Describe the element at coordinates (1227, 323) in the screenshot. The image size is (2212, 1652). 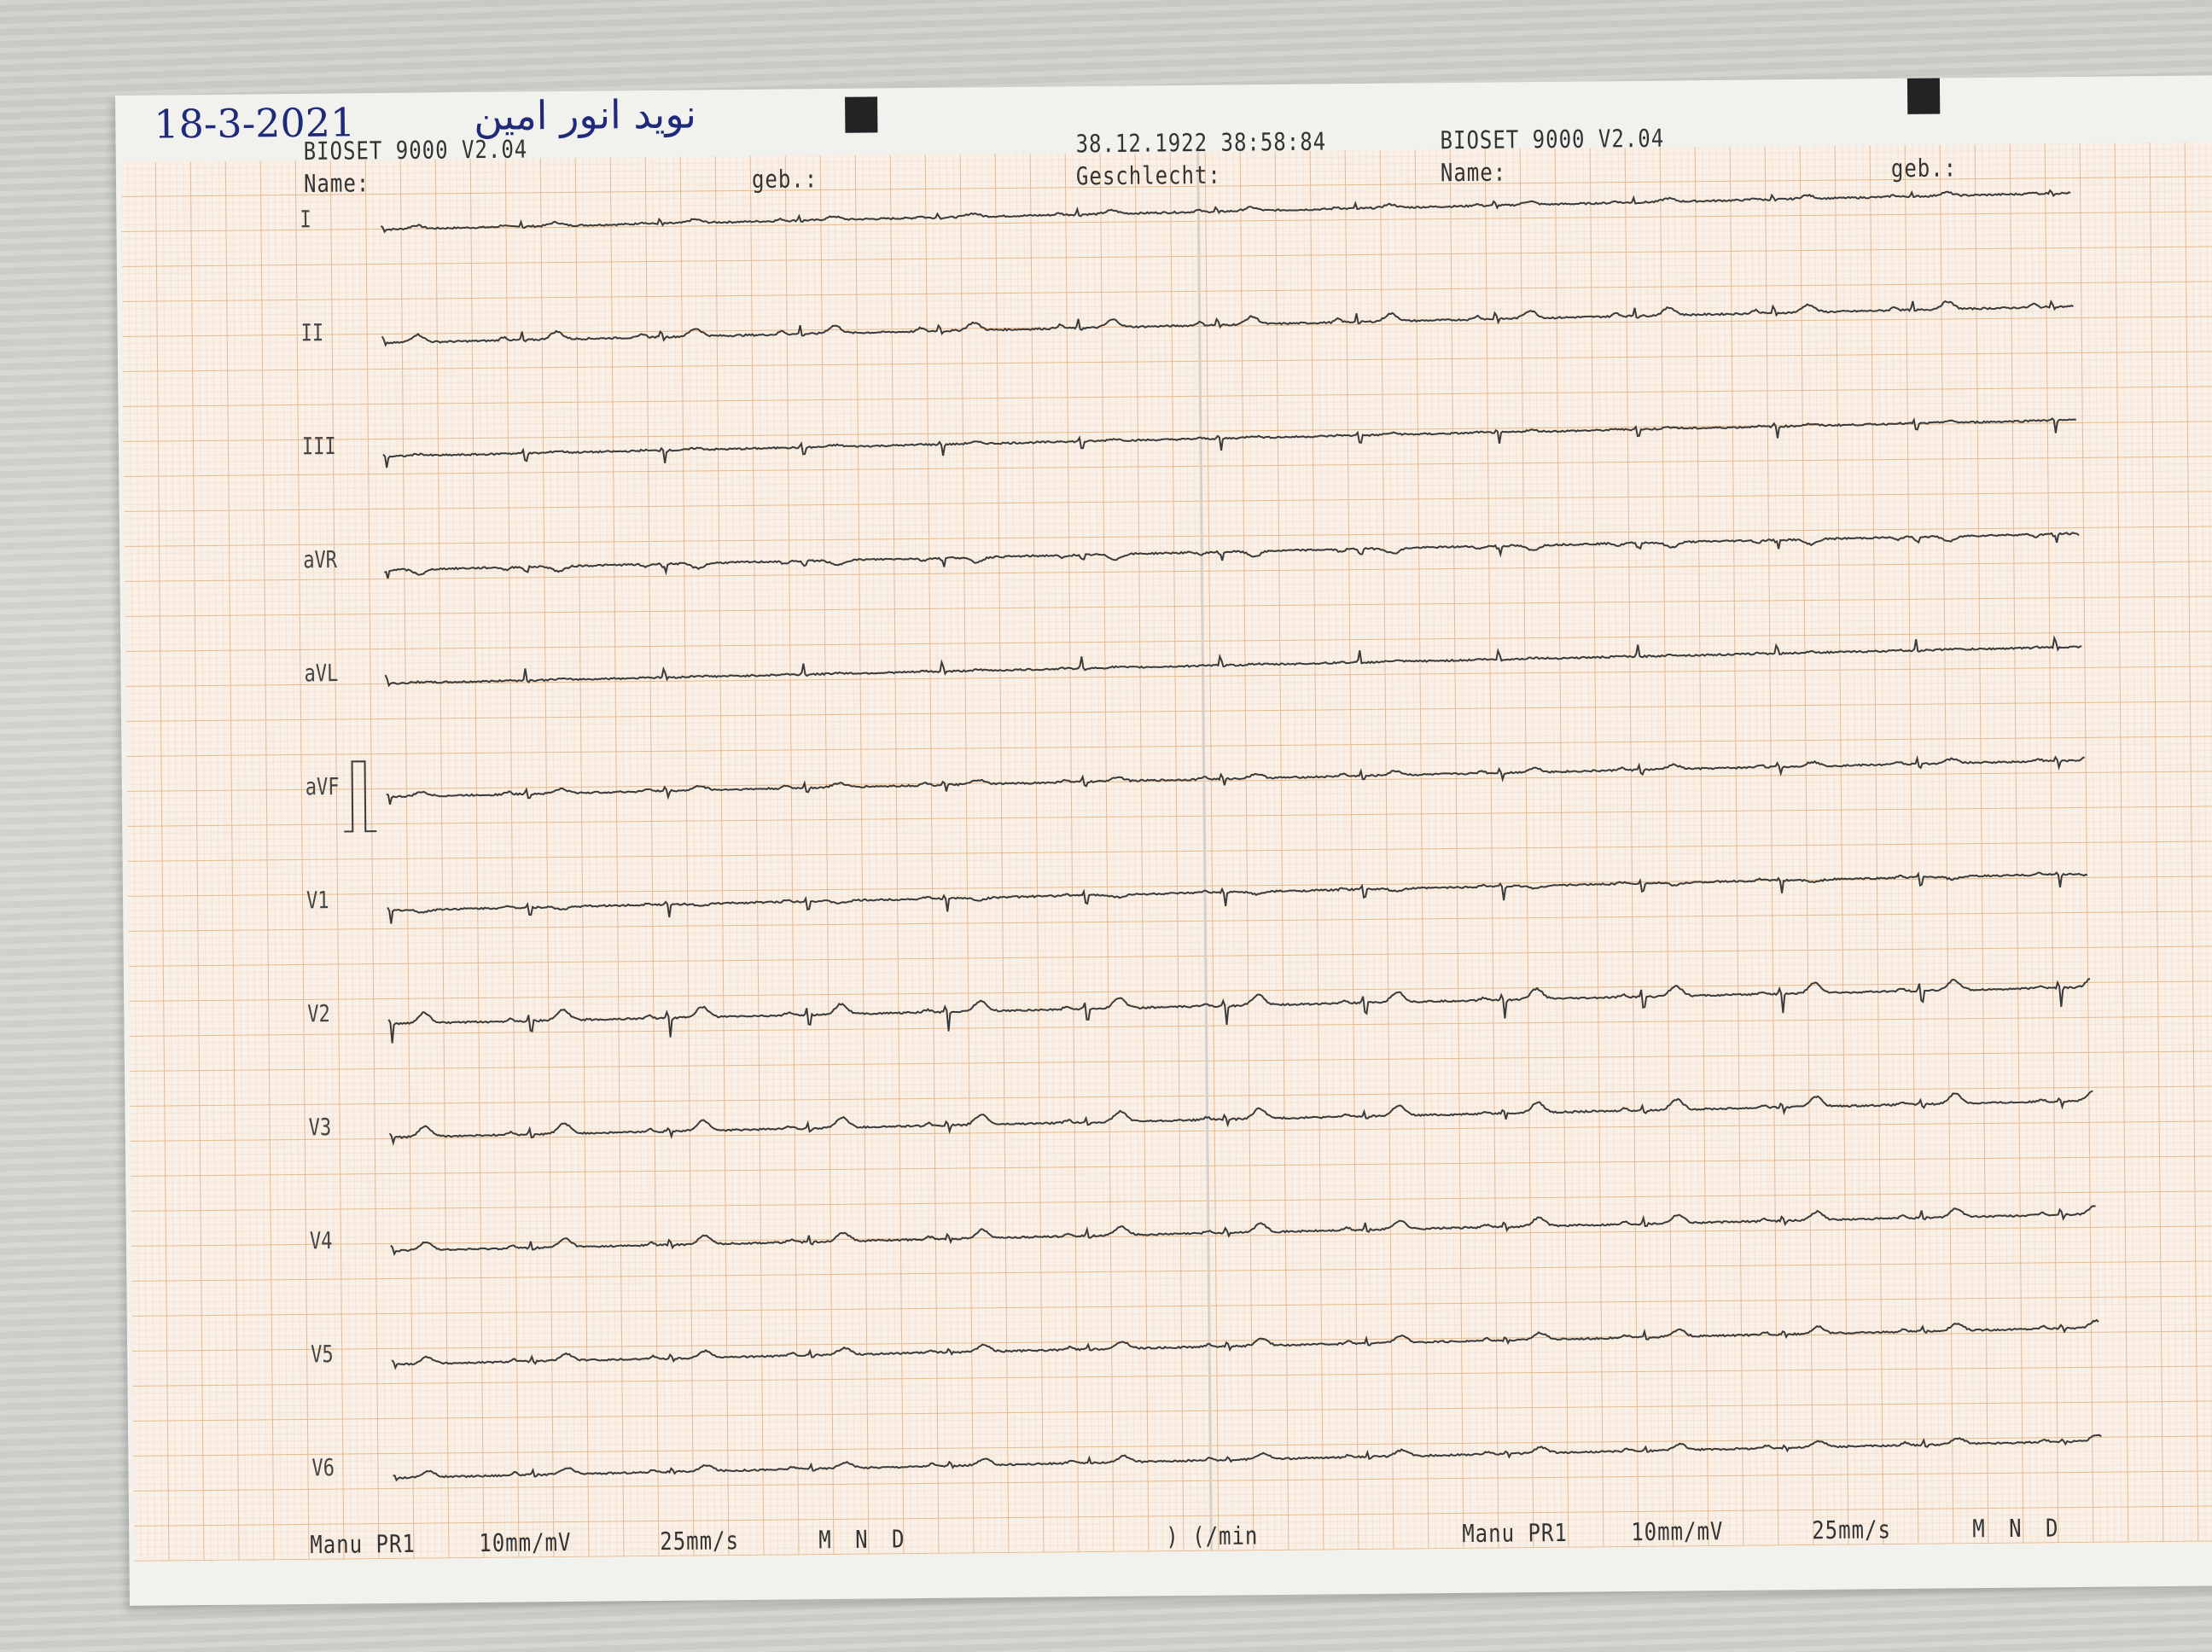
I see `ecg-trace-II` at that location.